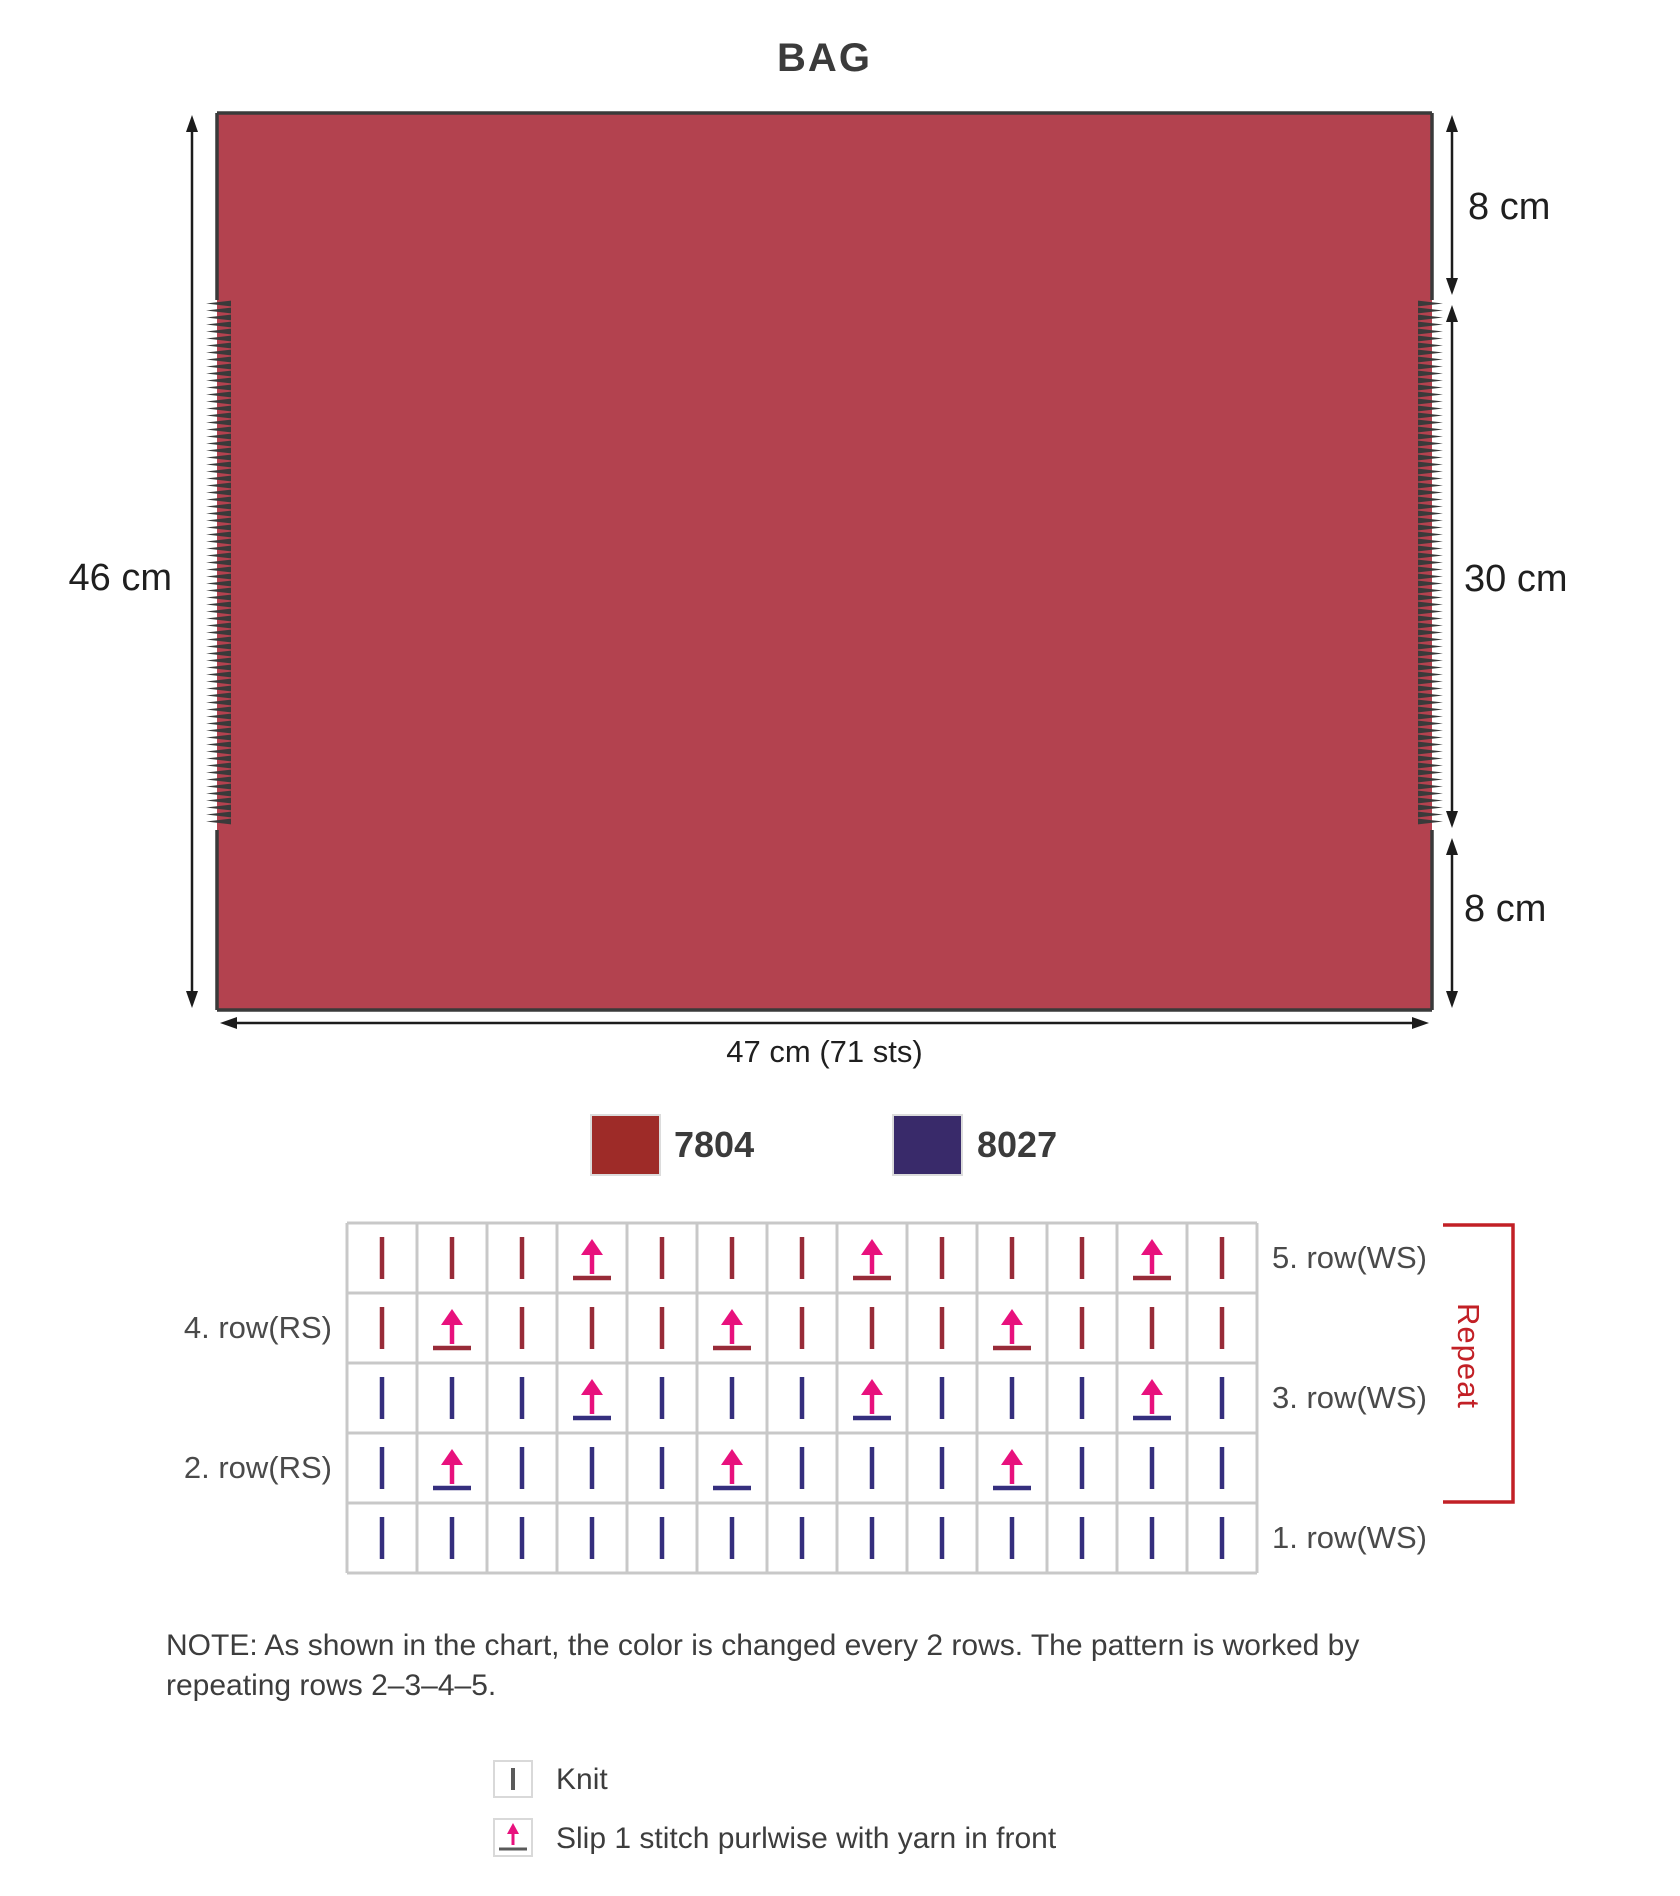 This screenshot has height=1896, width=1680. I want to click on legend-knit-symbol, so click(513, 1779).